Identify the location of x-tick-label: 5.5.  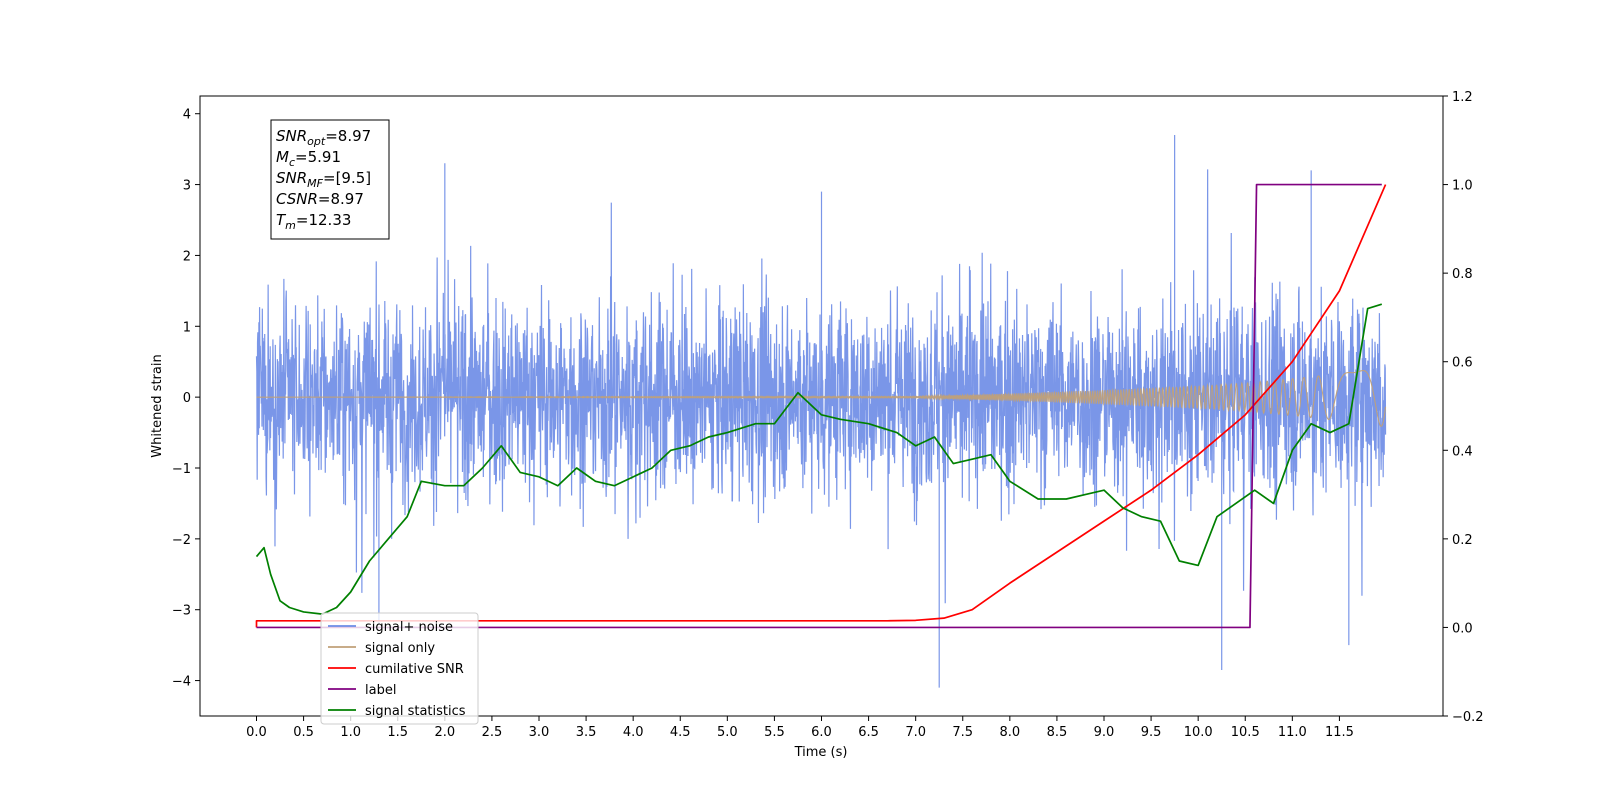
(774, 732).